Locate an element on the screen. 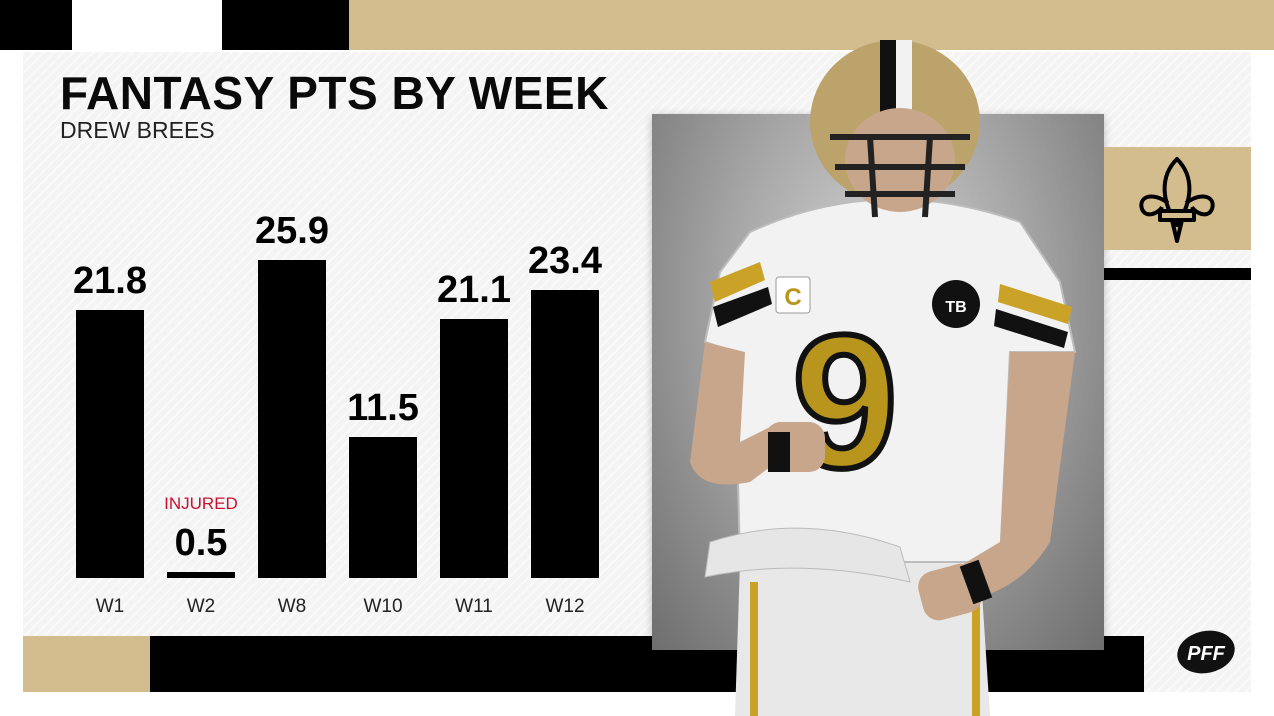  category-label-w8: W8 is located at coordinates (292, 606).